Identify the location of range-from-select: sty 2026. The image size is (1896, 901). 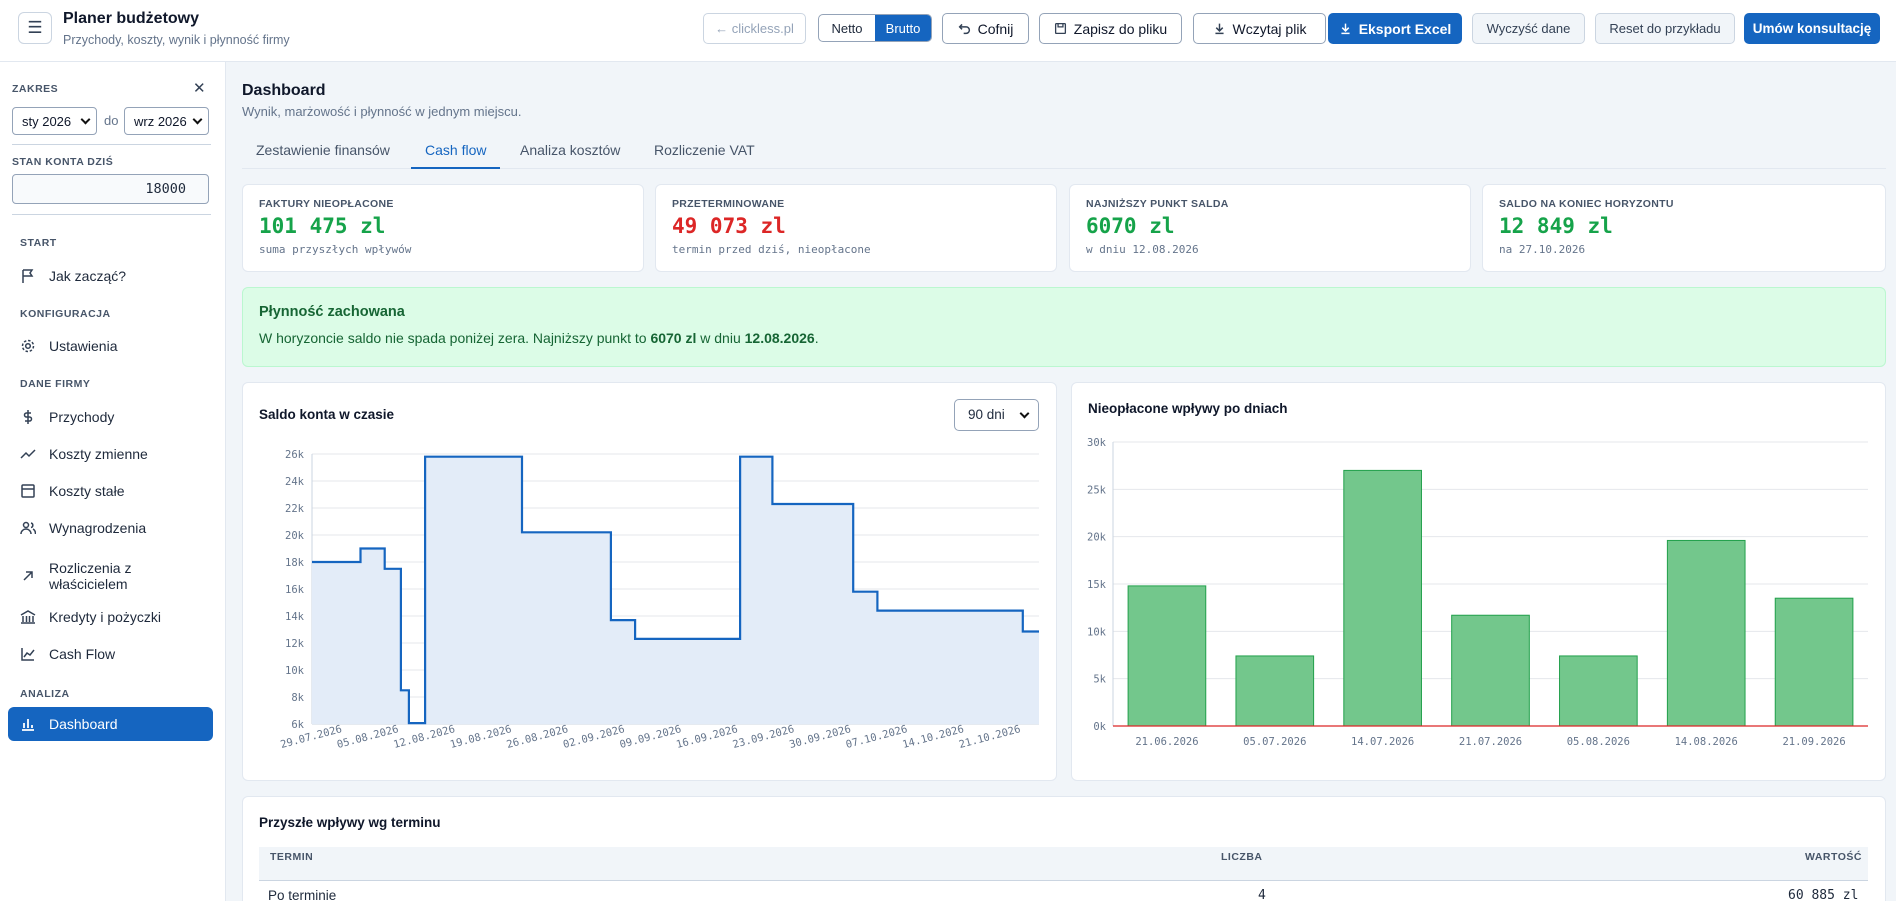
(54, 121).